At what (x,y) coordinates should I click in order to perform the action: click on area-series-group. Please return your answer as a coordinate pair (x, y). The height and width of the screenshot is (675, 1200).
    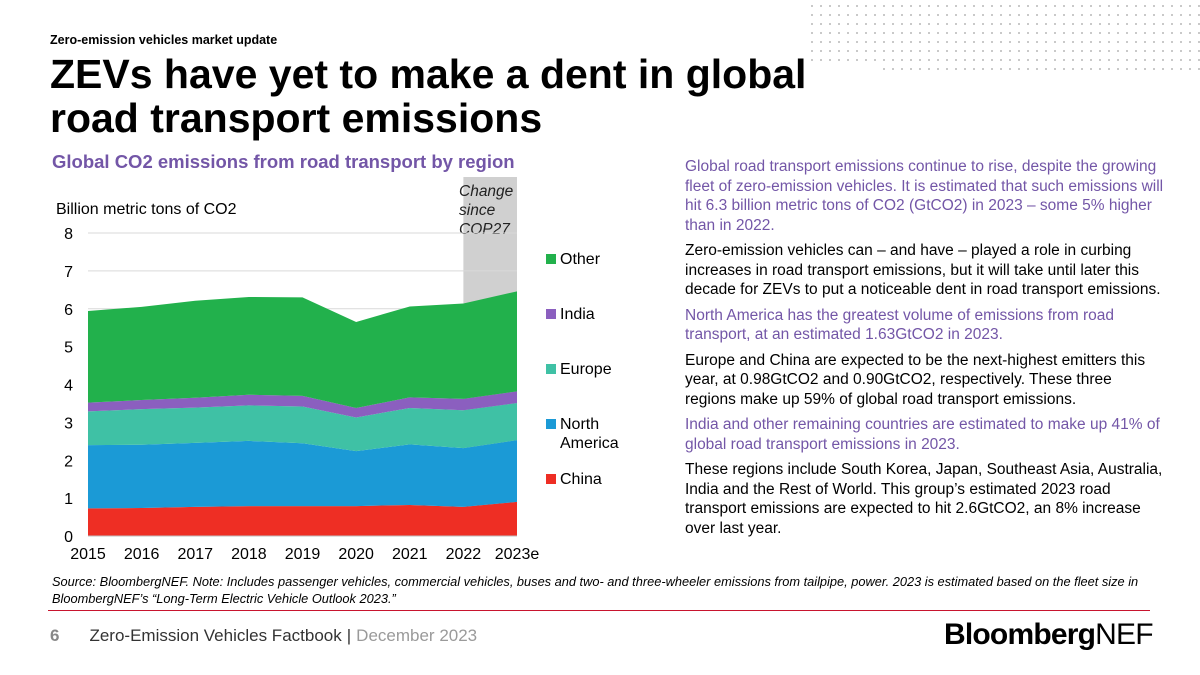
    Looking at the image, I should click on (302, 413).